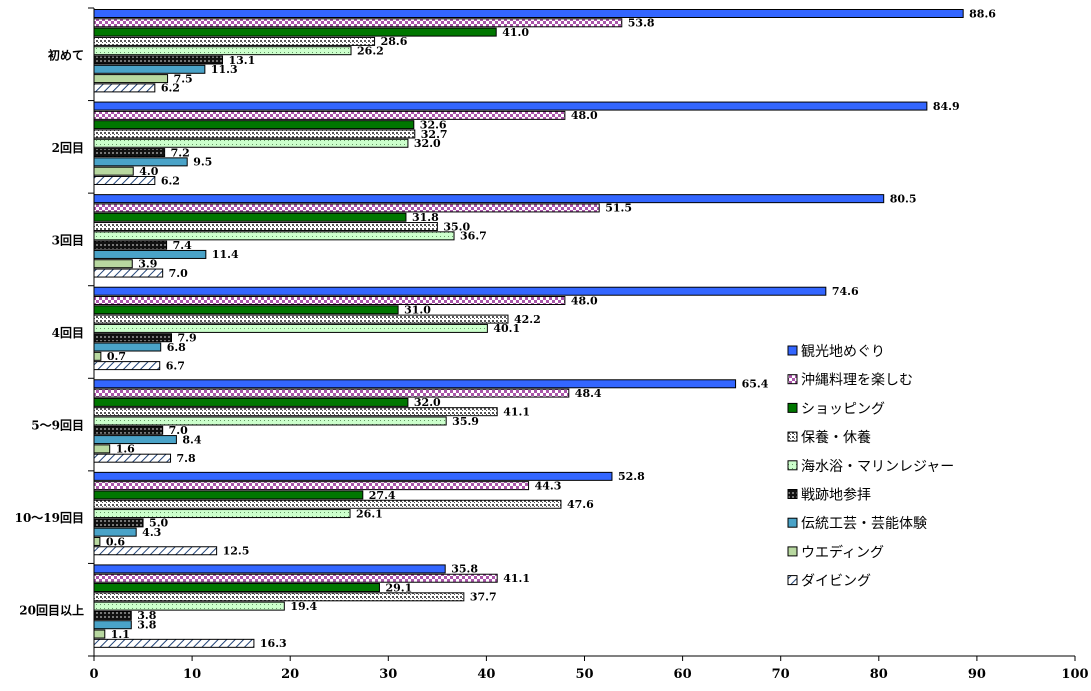 This screenshot has width=1091, height=691. What do you see at coordinates (370, 51) in the screenshot?
I see `data-label: 26.2` at bounding box center [370, 51].